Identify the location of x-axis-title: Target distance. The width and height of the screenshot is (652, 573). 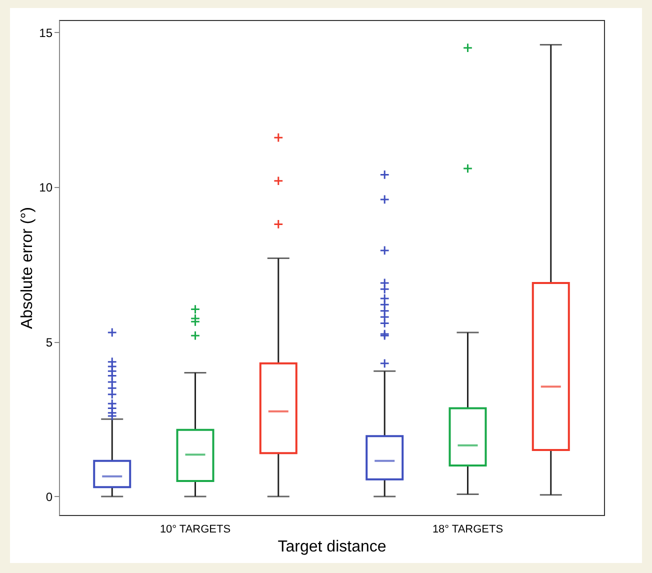
(332, 547).